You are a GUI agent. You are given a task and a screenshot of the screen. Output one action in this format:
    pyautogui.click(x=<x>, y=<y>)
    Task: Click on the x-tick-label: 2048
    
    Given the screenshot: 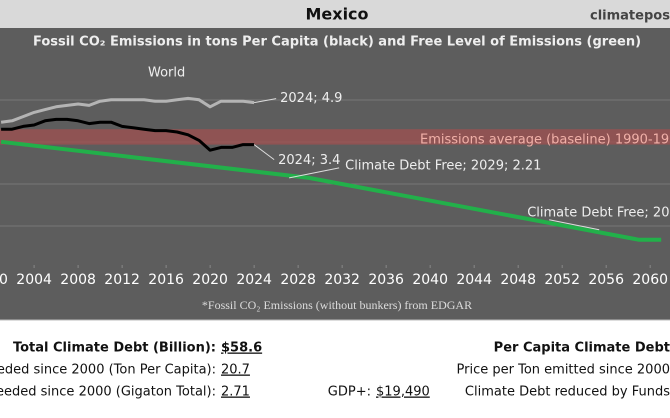 What is the action you would take?
    pyautogui.click(x=518, y=280)
    